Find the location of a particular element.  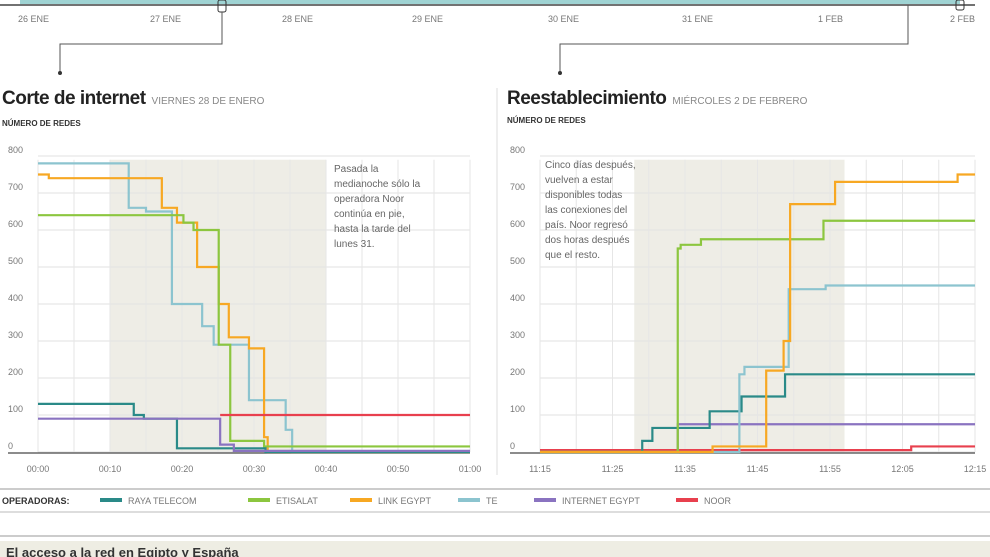

x-tick-label: 11:35 is located at coordinates (685, 469).